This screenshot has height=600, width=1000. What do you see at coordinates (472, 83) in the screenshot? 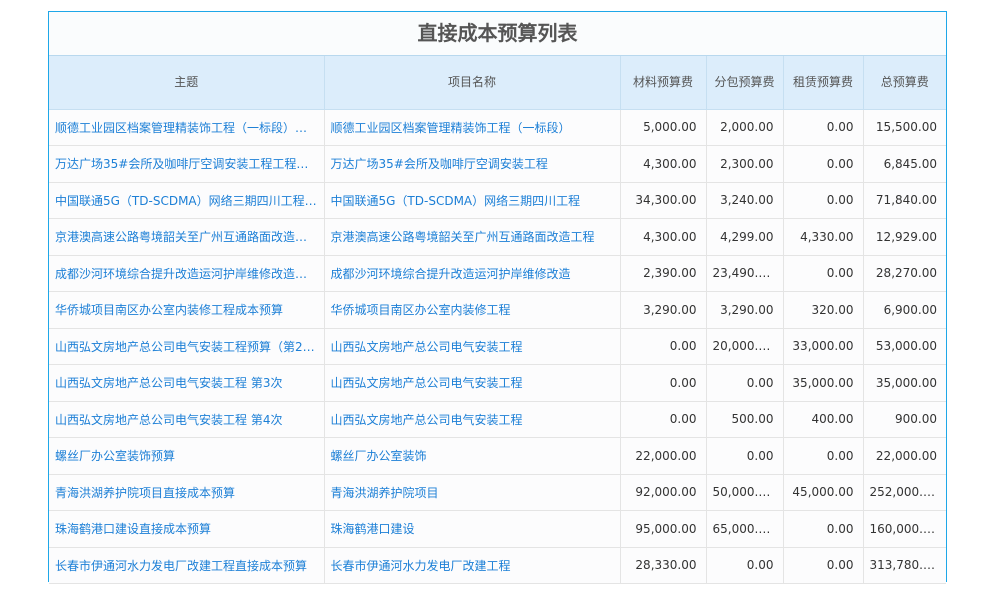
I see `column-header-project-name: 项目名称` at bounding box center [472, 83].